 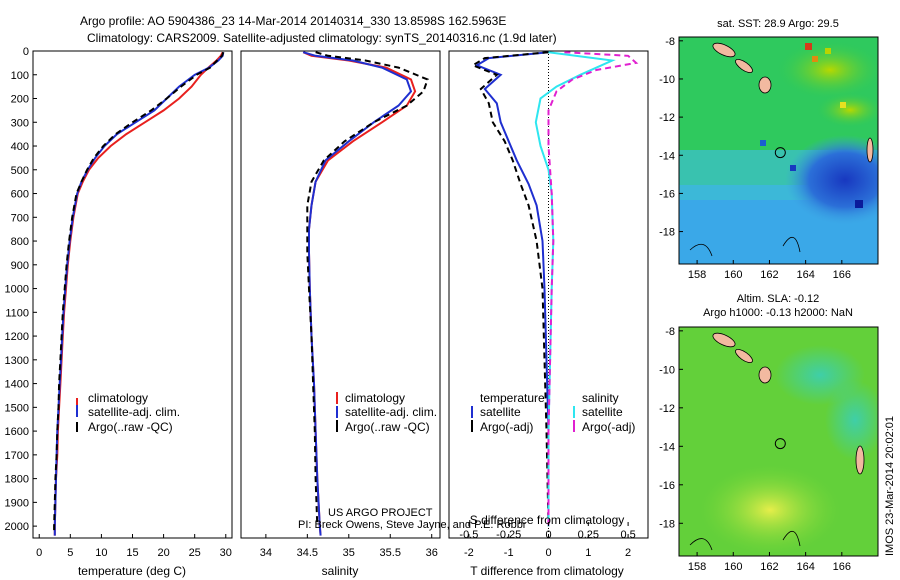 I want to click on y-tick-label: 200, so click(x=20, y=100).